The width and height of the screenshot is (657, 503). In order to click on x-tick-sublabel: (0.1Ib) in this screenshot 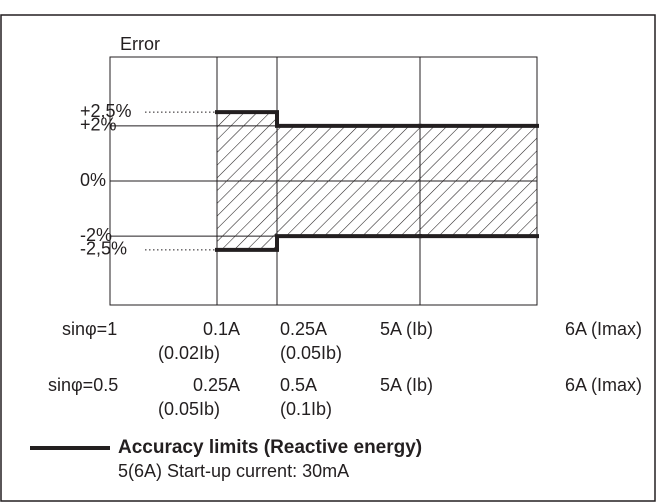, I will do `click(306, 409)`.